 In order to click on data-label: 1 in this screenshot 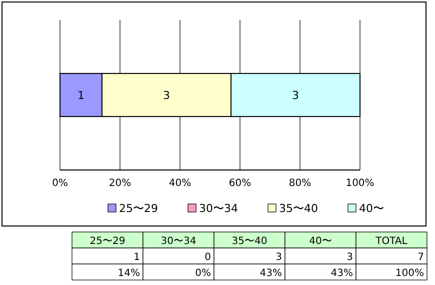, I will do `click(137, 257)`.